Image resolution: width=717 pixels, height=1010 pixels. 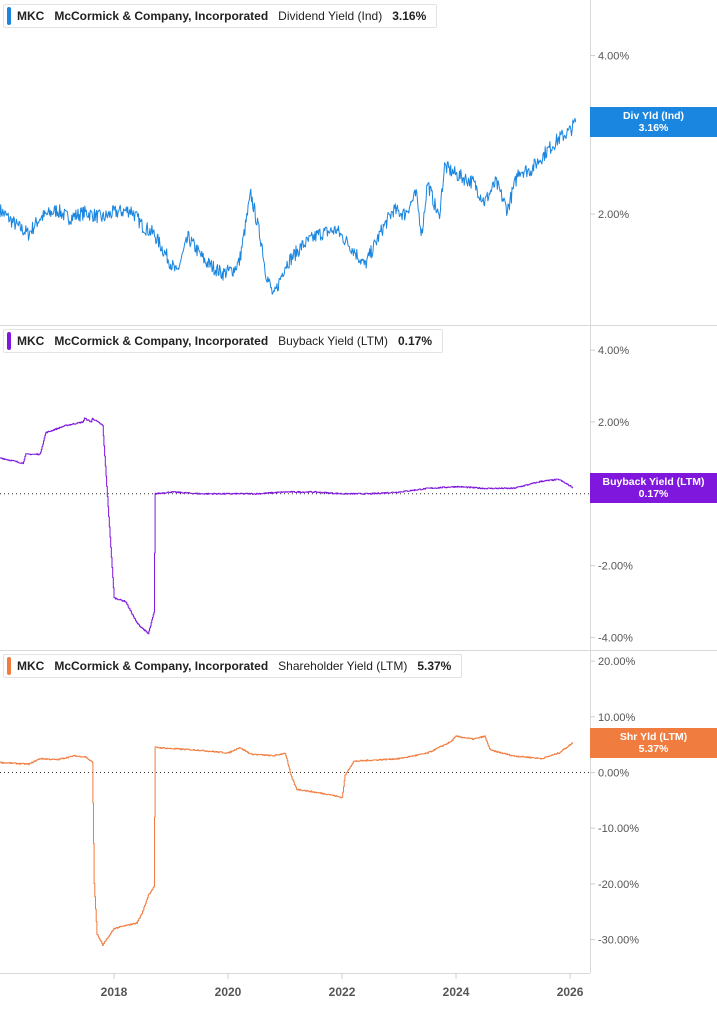 I want to click on badge-label: Div Yld (Ind), so click(x=653, y=116).